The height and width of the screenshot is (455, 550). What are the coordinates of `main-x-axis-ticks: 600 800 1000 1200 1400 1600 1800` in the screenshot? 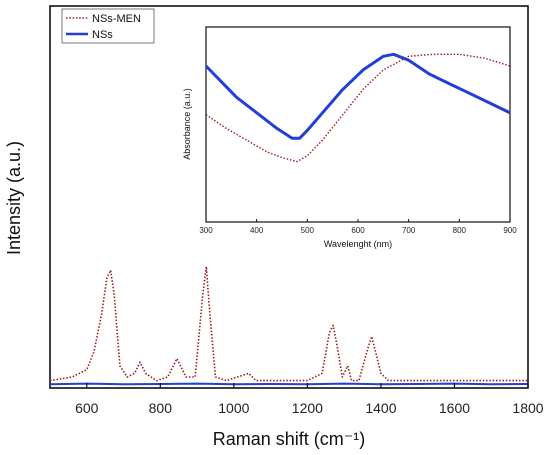 It's located at (309, 399).